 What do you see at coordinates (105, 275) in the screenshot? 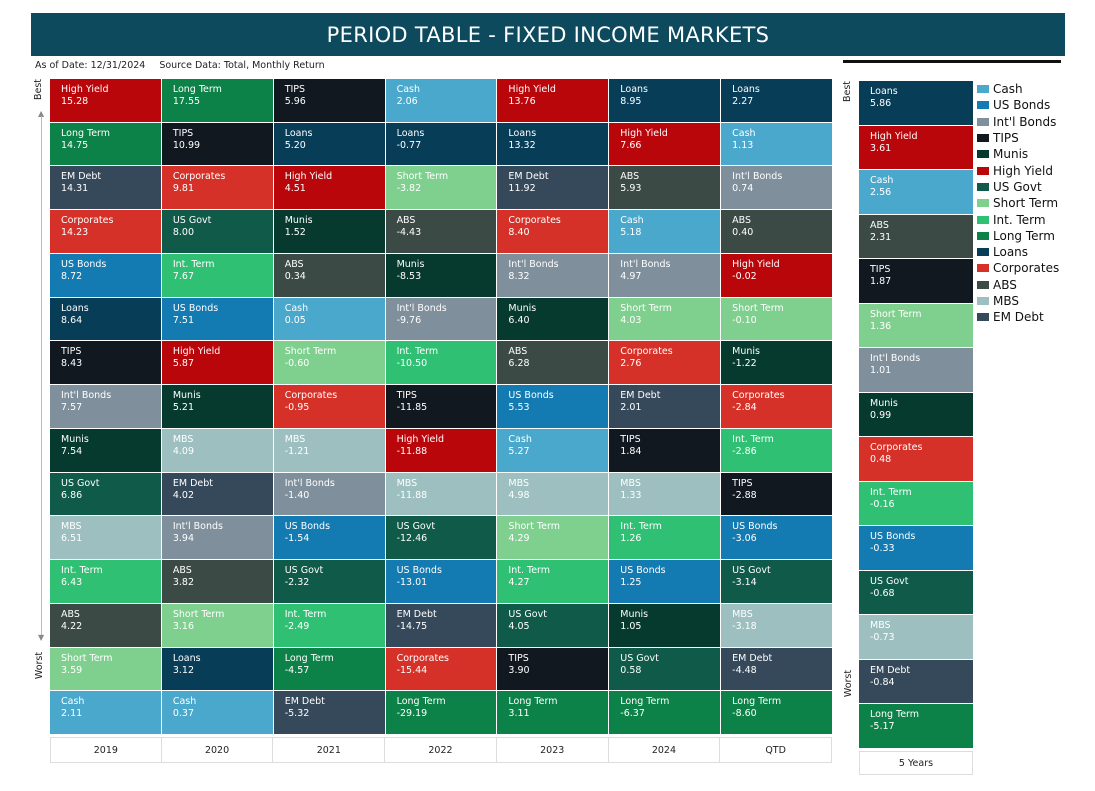
I see `cell-2019-us-bonds: US Bonds 8.72` at bounding box center [105, 275].